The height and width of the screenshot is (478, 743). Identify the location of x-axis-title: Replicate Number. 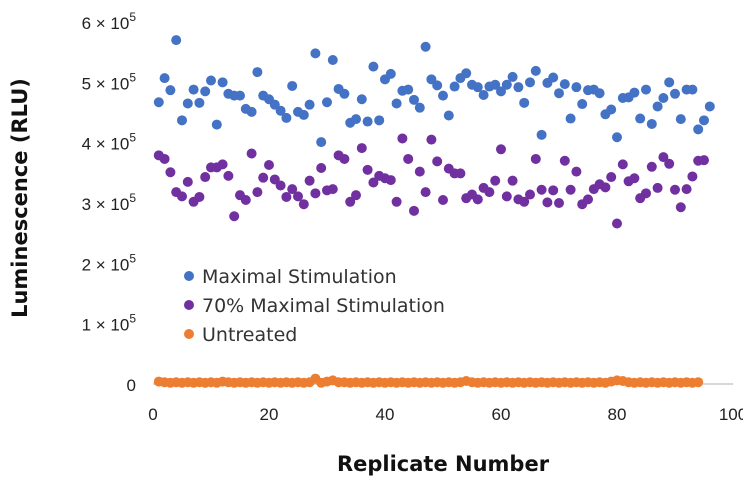
(443, 464).